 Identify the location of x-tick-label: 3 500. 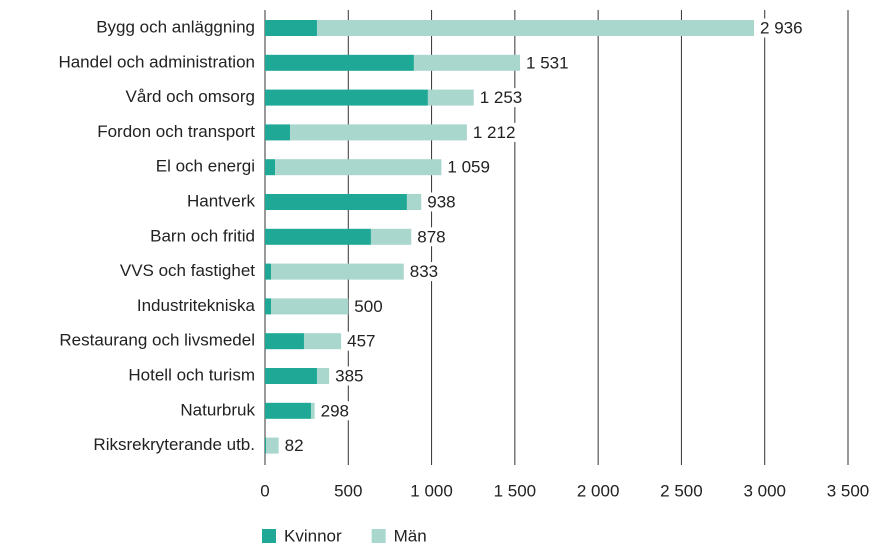
(848, 490).